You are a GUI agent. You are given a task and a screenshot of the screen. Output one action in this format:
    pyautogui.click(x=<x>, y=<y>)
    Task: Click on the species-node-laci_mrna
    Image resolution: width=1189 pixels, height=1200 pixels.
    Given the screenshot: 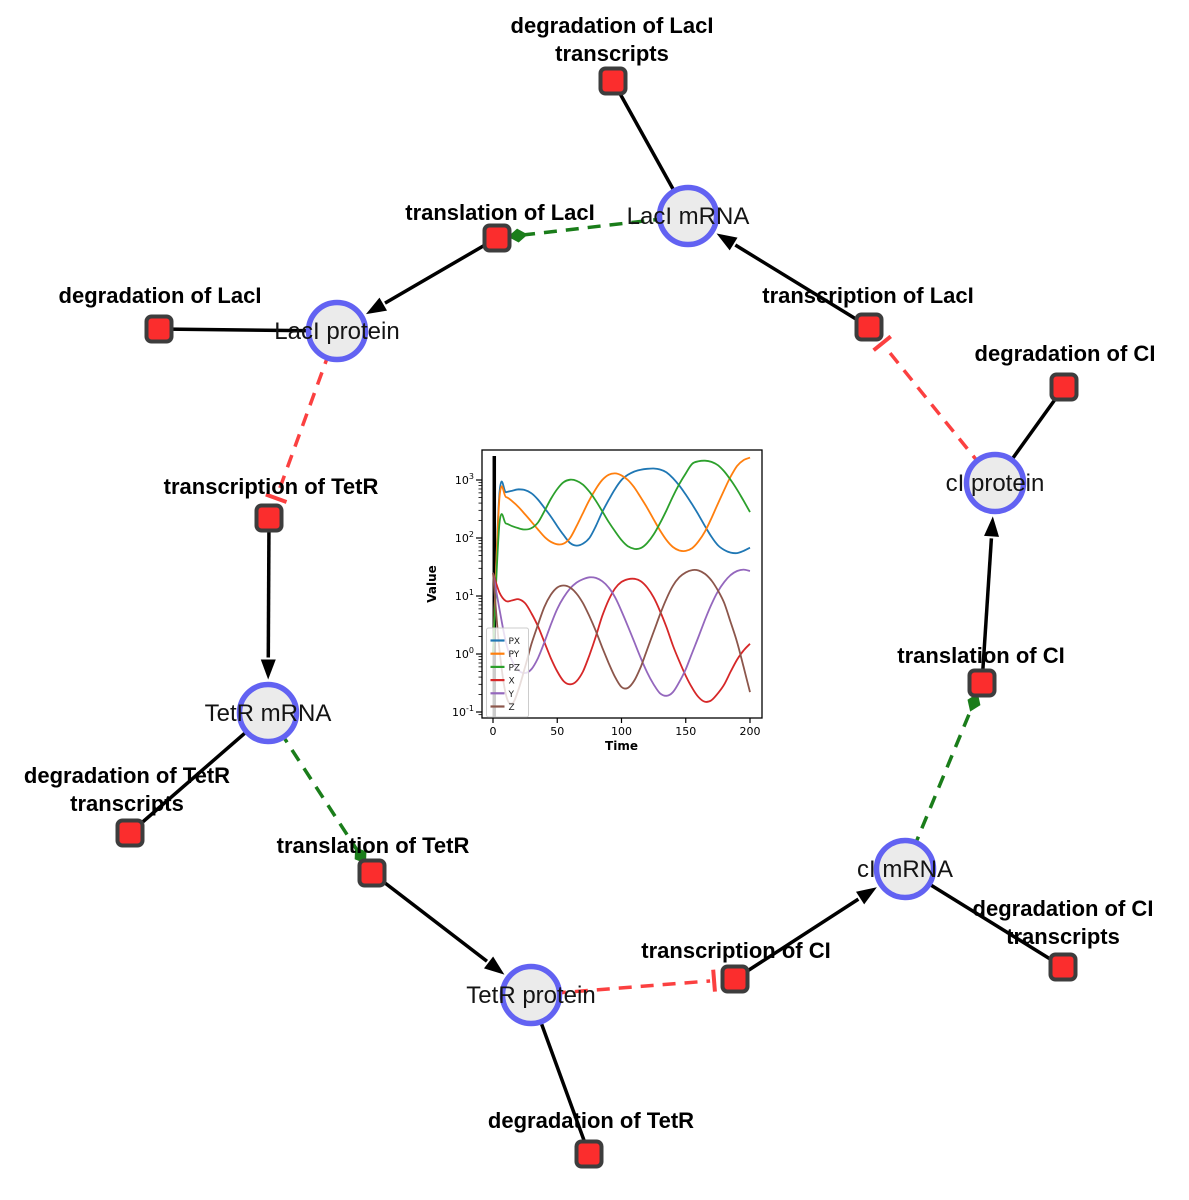 What is the action you would take?
    pyautogui.click(x=688, y=216)
    